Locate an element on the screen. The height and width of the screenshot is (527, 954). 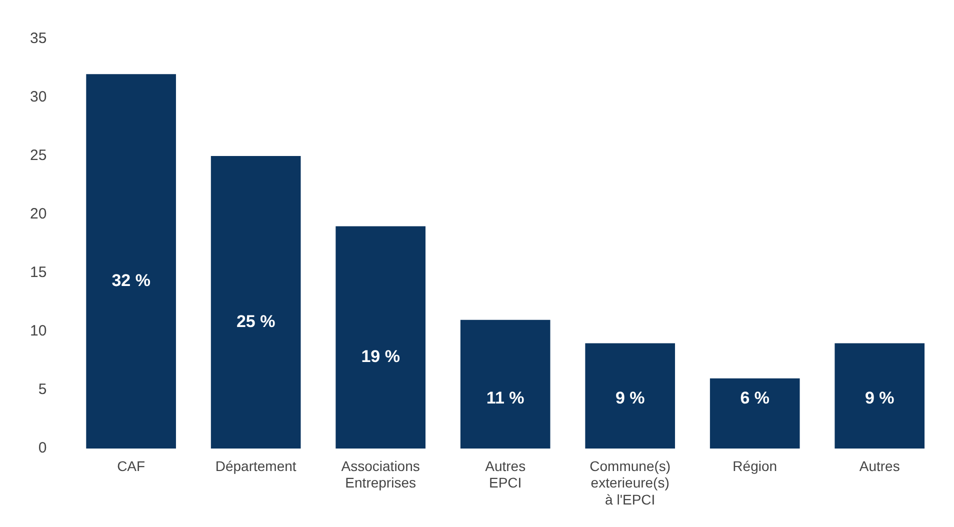
data-label: 32 % is located at coordinates (131, 280).